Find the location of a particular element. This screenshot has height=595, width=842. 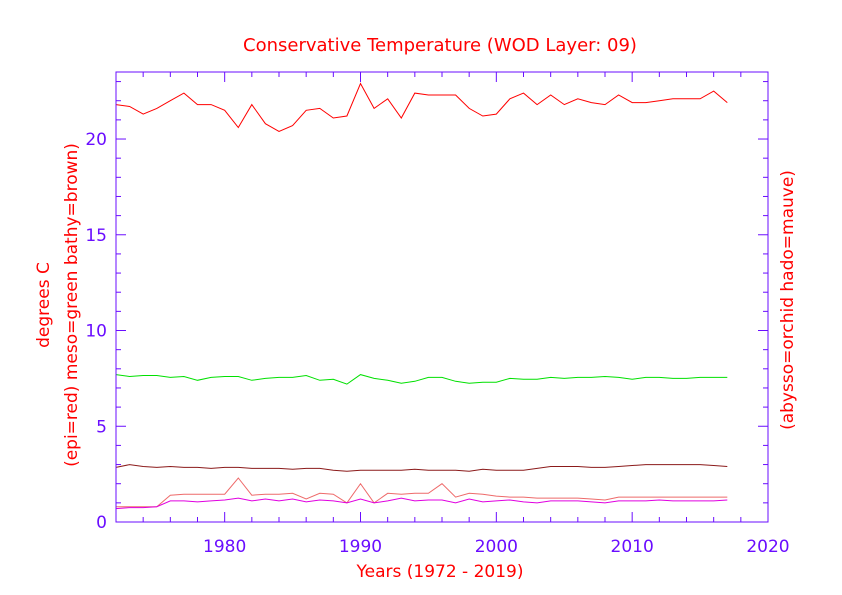

x-tick-label: 2020 is located at coordinates (767, 547).